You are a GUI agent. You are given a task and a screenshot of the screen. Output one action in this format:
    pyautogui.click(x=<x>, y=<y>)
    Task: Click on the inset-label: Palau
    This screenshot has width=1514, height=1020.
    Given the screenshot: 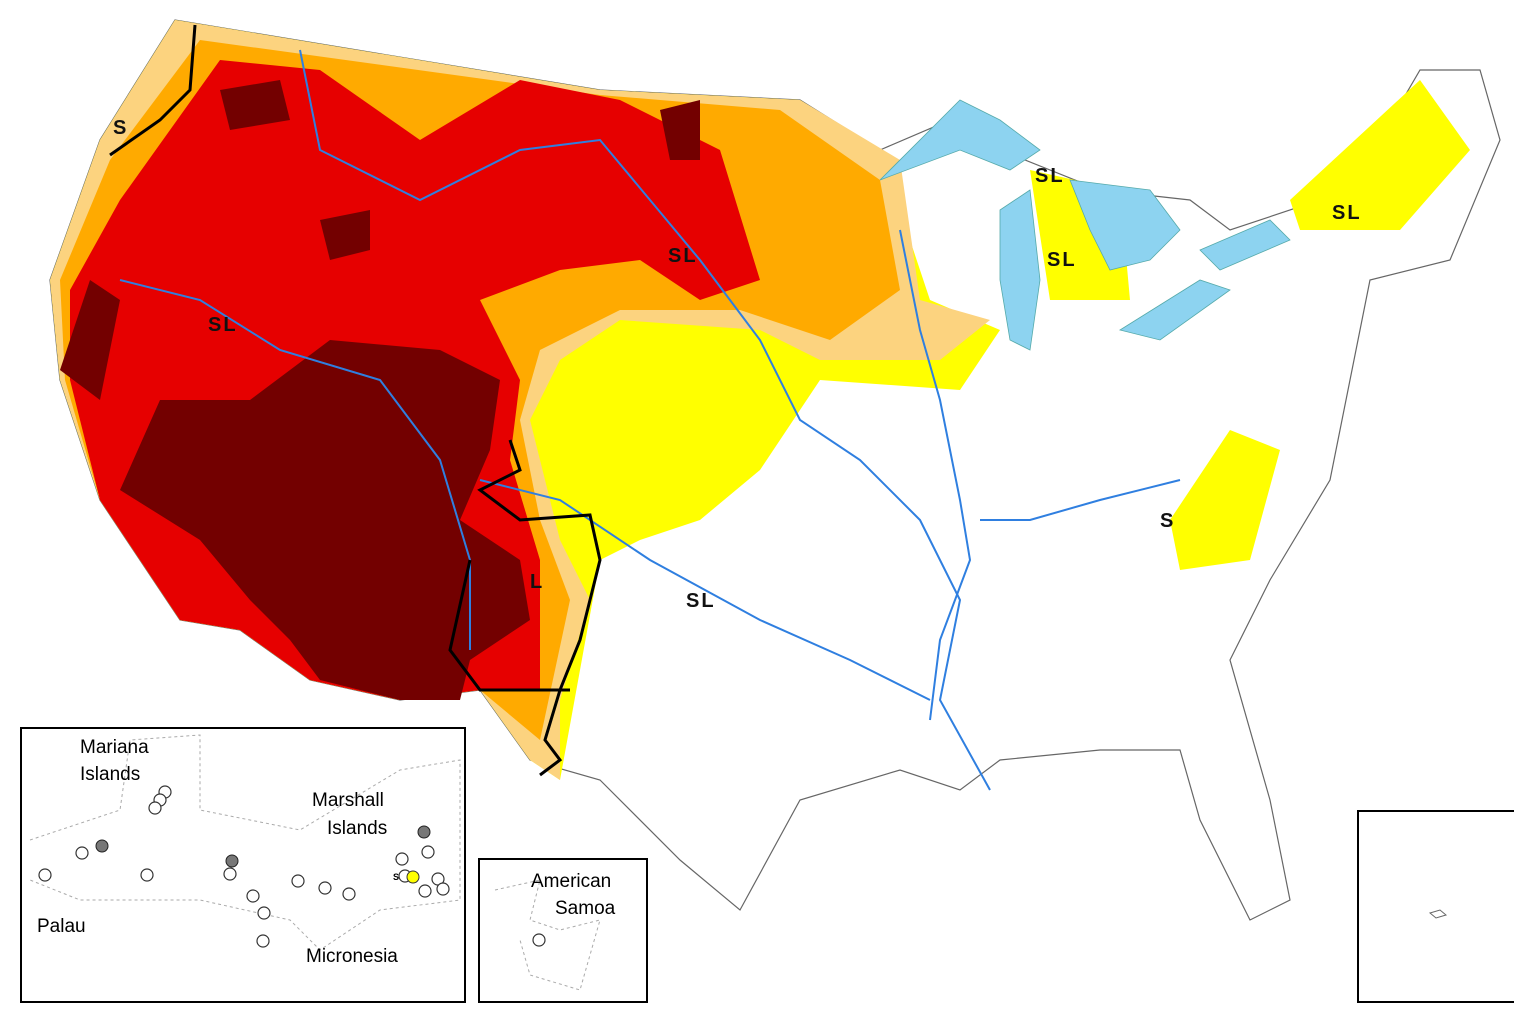 What is the action you would take?
    pyautogui.click(x=61, y=926)
    